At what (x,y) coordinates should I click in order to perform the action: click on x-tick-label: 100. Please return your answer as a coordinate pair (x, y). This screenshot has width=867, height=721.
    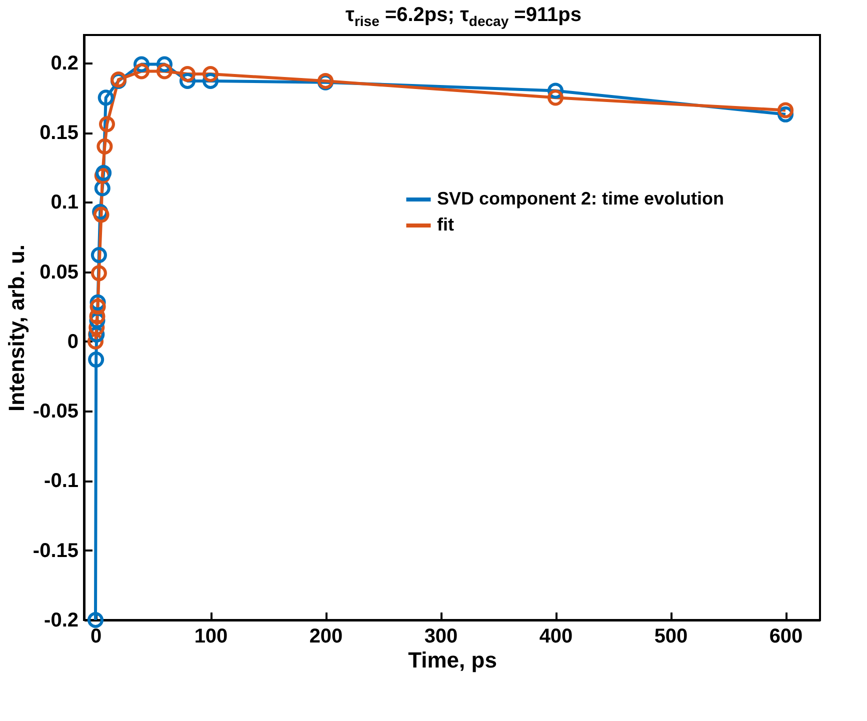
    Looking at the image, I should click on (211, 637).